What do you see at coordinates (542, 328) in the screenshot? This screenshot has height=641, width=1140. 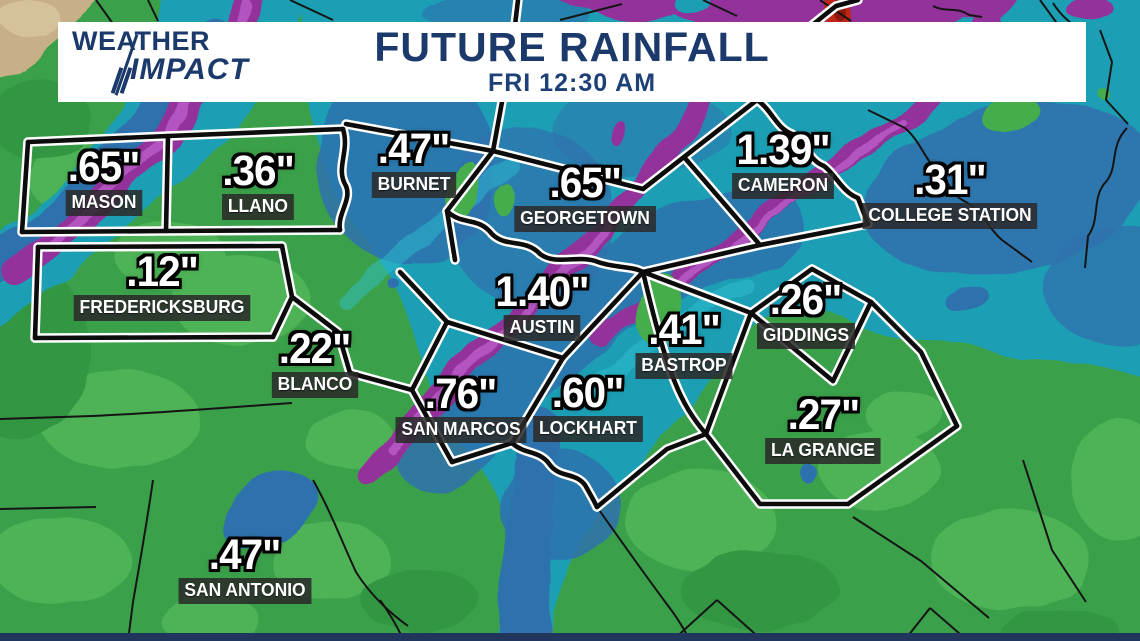 I see `county-name-chip: AUSTIN` at bounding box center [542, 328].